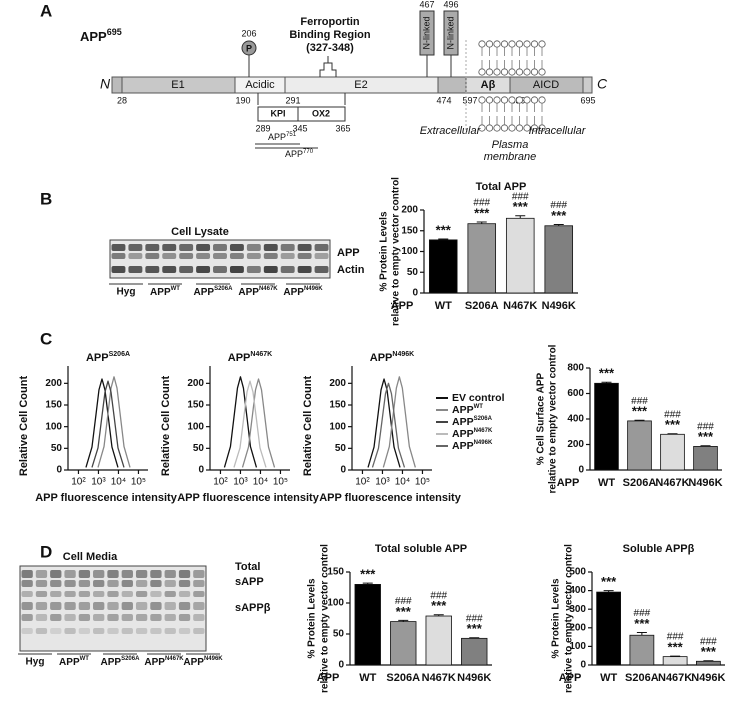  I want to click on x-axis-label: APP, so click(328, 678).